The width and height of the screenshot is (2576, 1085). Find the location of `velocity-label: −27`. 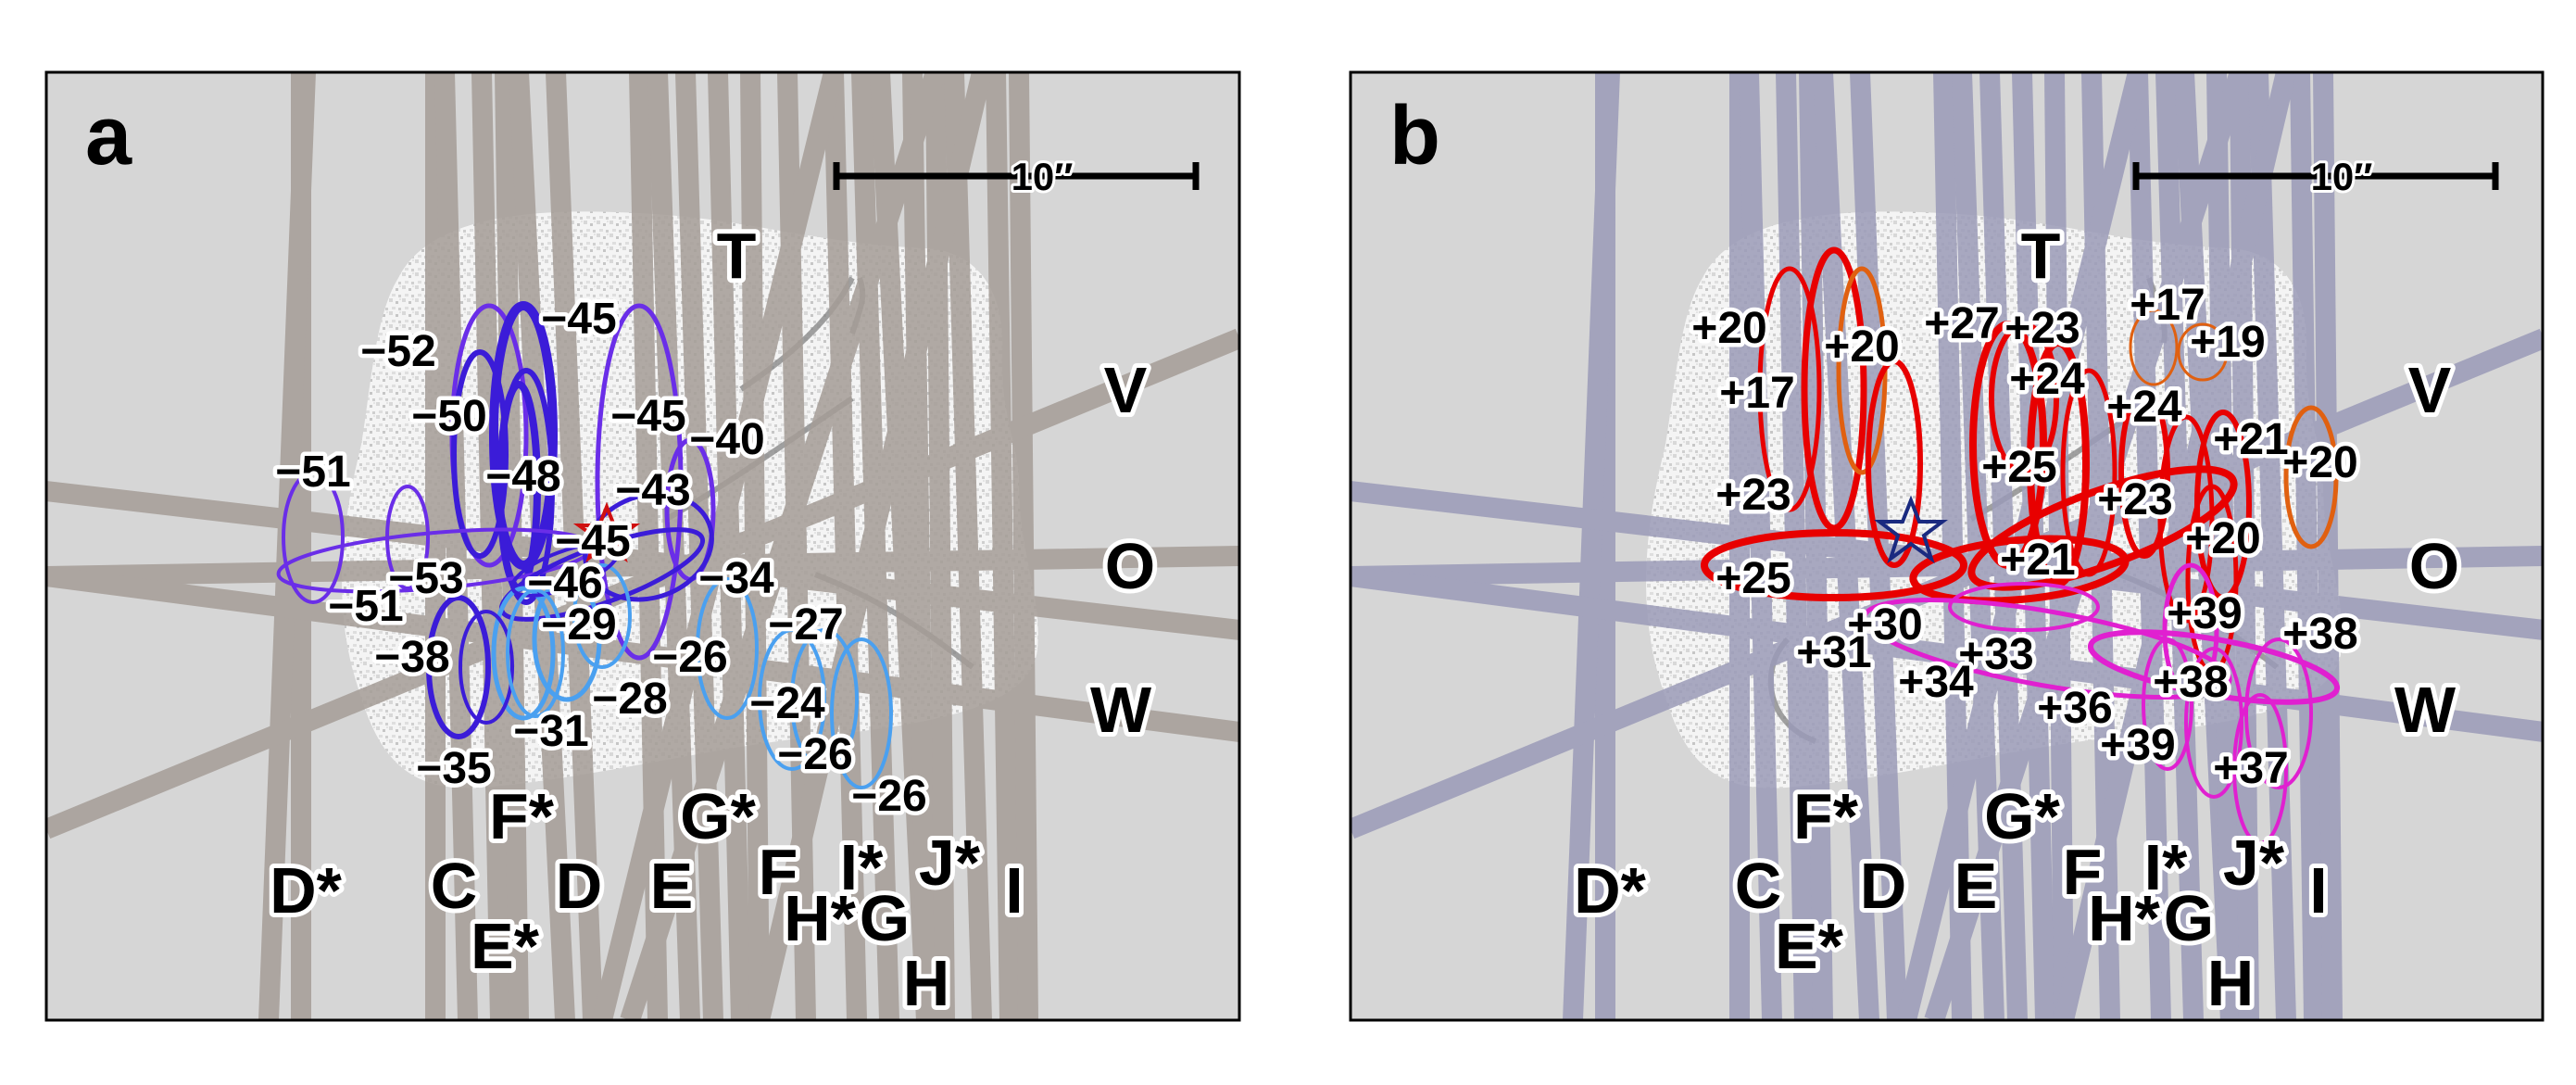

velocity-label: −27 is located at coordinates (805, 625).